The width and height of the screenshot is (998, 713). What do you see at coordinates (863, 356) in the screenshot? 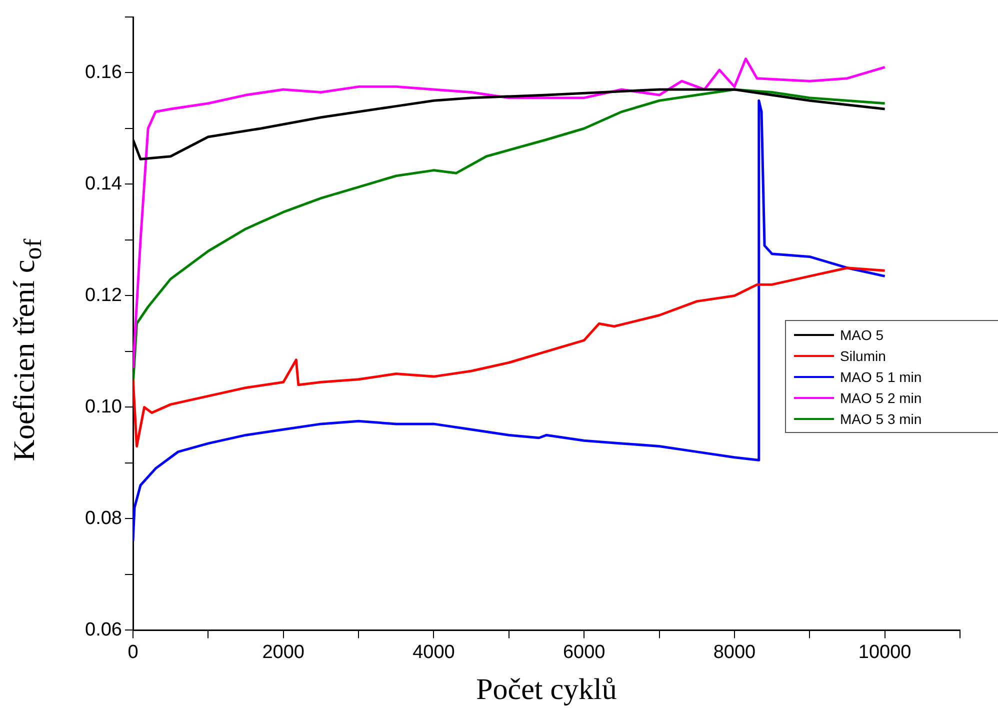
I see `legend-label: Silumin` at bounding box center [863, 356].